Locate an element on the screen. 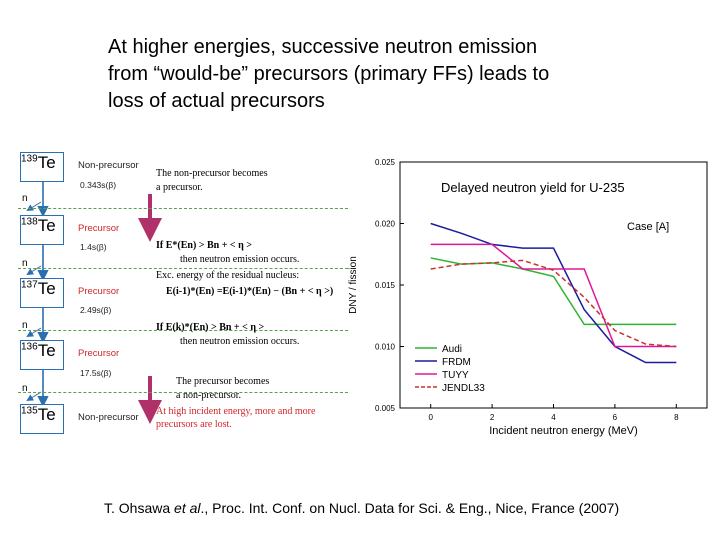  x-tick-label: 6 is located at coordinates (615, 417).